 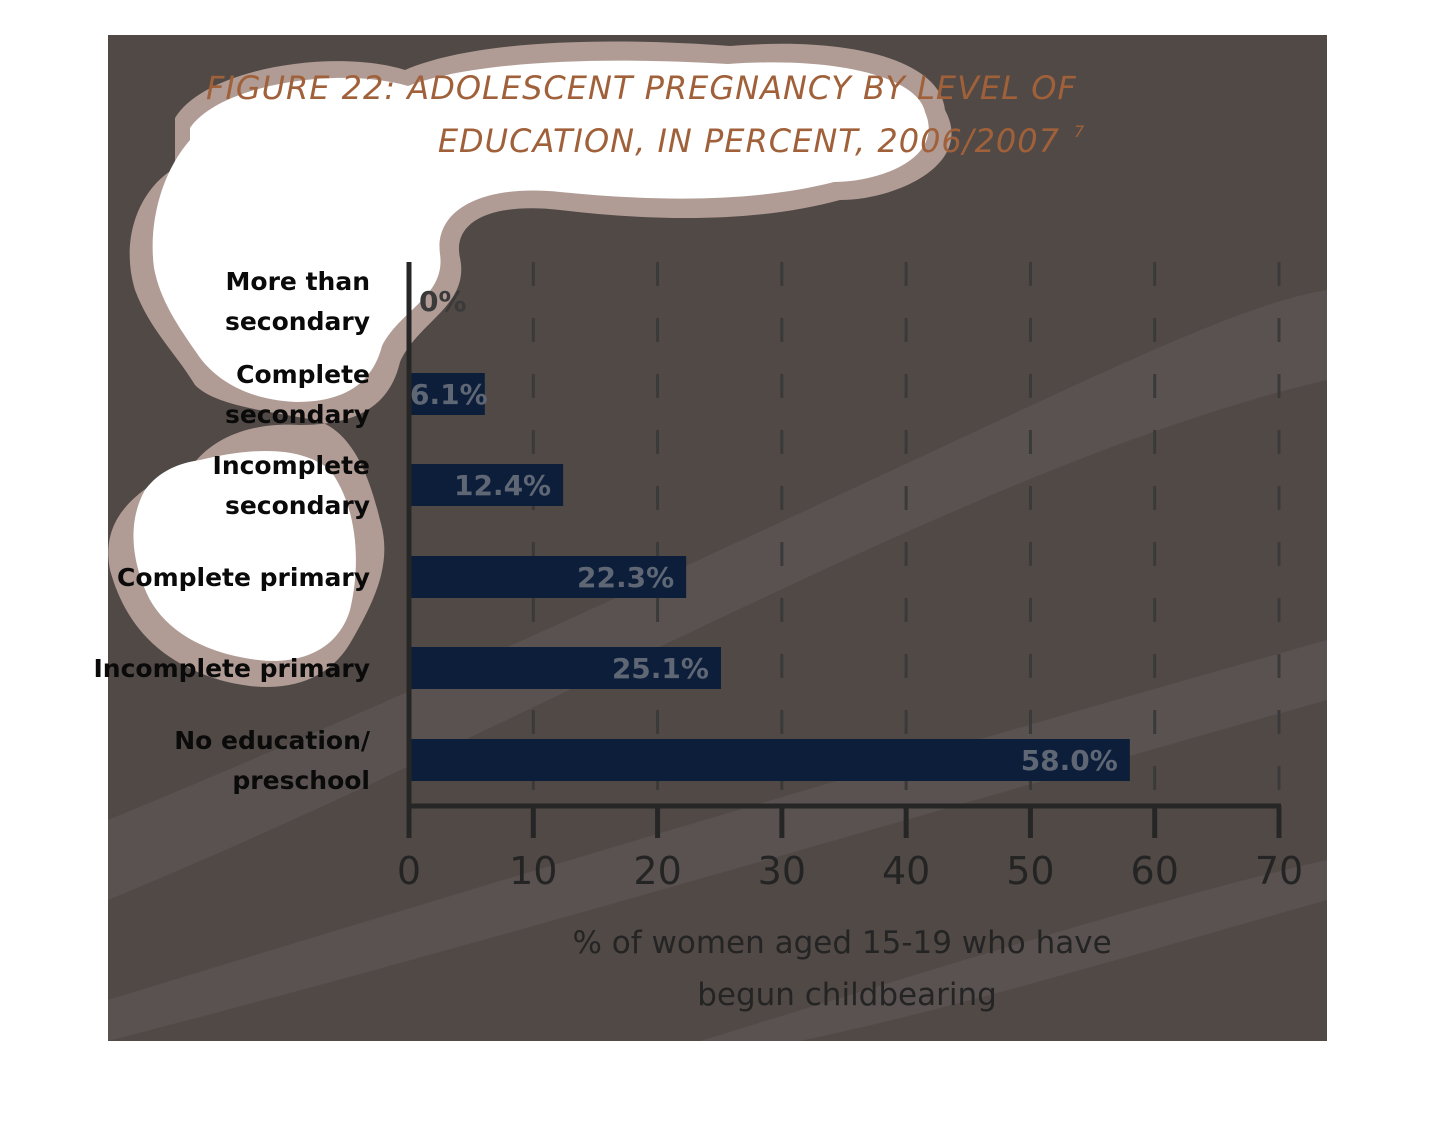 What do you see at coordinates (850, 871) in the screenshot?
I see `x-tick-labels: 0 10 20 30 40 50 60 70` at bounding box center [850, 871].